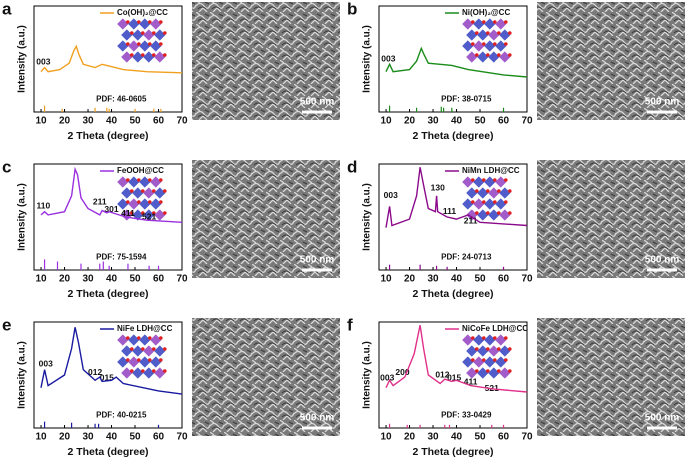 This screenshot has width=685, height=472. Describe the element at coordinates (453, 59) in the screenshot. I see `plot-frame` at that location.